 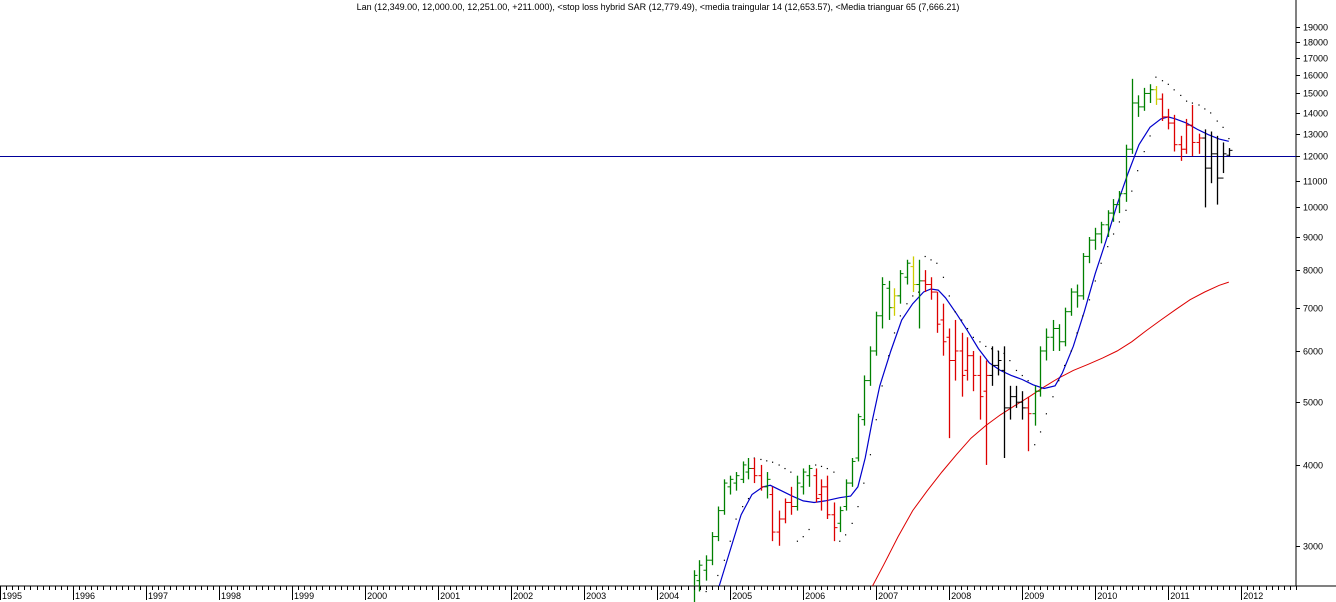 I want to click on x-year-label: 2004, so click(x=669, y=596).